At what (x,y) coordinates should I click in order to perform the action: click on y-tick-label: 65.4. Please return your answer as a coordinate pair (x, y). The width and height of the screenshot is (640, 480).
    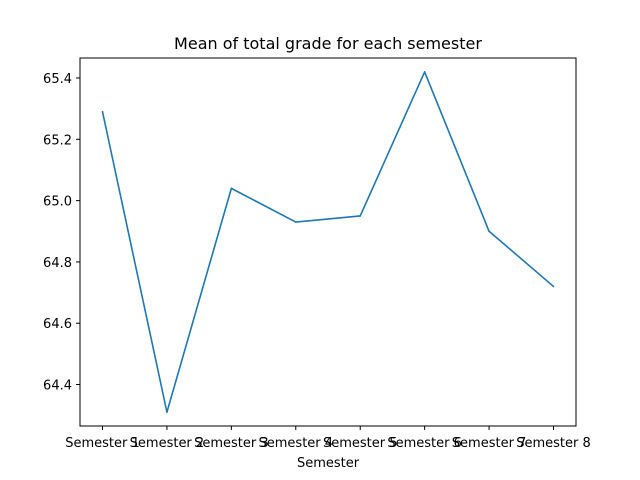
    Looking at the image, I should click on (57, 79).